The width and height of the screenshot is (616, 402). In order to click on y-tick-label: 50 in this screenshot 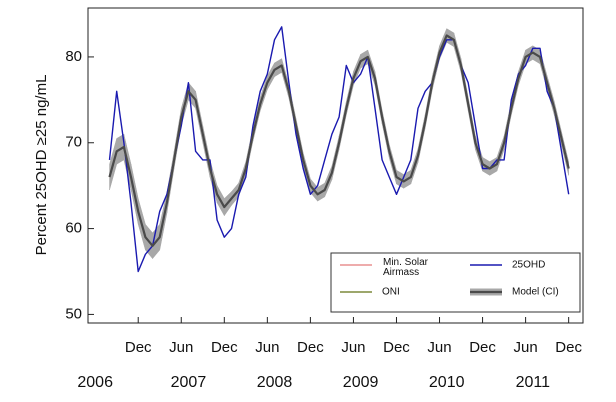, I will do `click(73, 313)`.